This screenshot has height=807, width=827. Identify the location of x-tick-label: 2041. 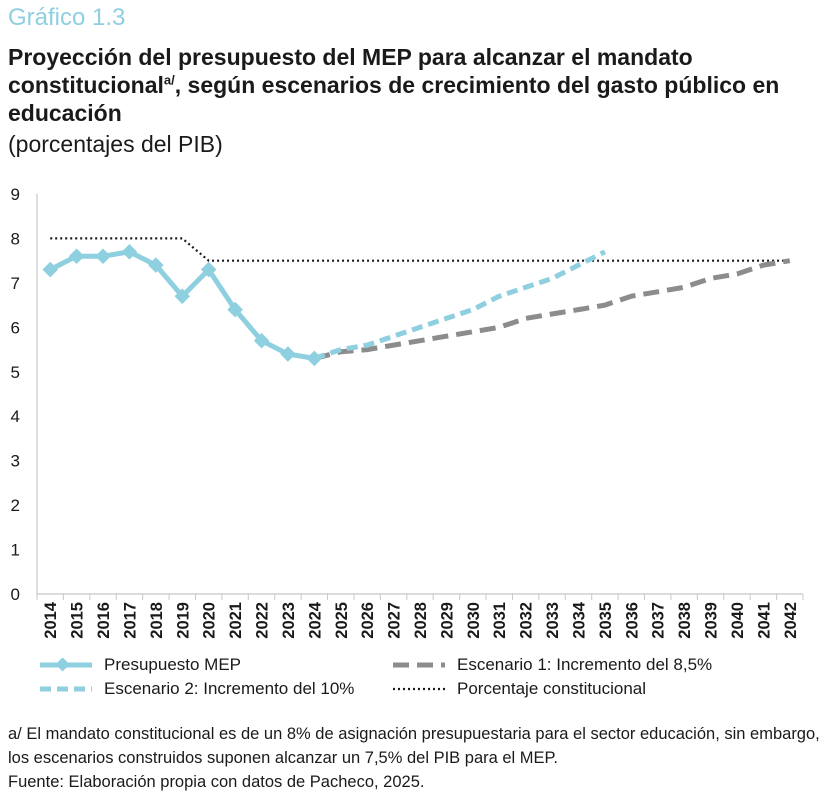
(764, 620).